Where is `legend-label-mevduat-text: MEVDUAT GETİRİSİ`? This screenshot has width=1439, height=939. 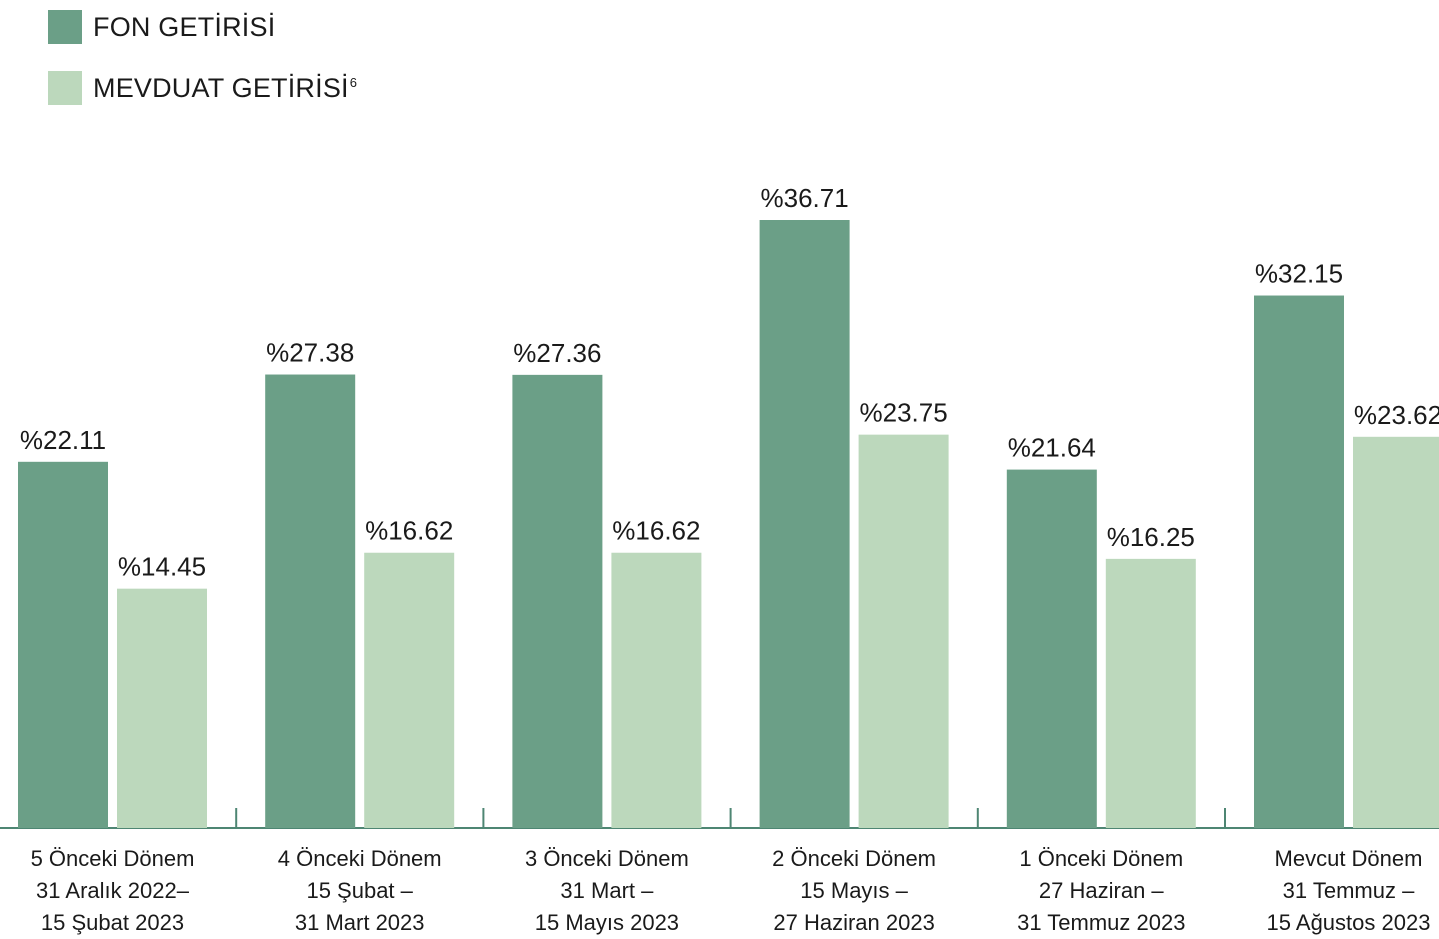
legend-label-mevduat-text: MEVDUAT GETİRİSİ is located at coordinates (221, 87).